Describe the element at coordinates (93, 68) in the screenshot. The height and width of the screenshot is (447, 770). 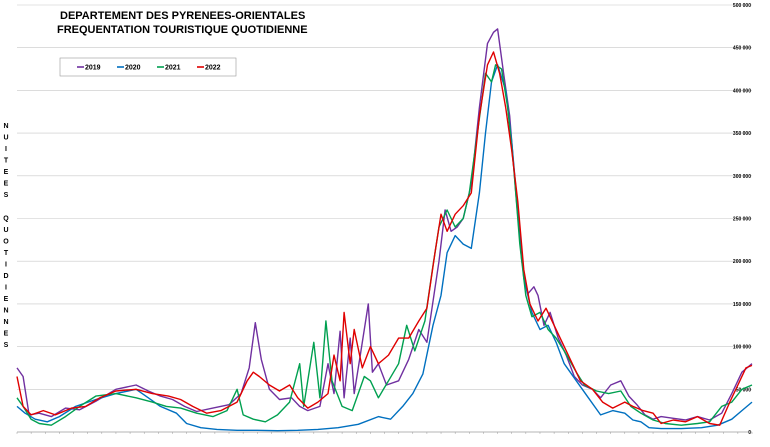
I see `legend-label-2019: 2019` at that location.